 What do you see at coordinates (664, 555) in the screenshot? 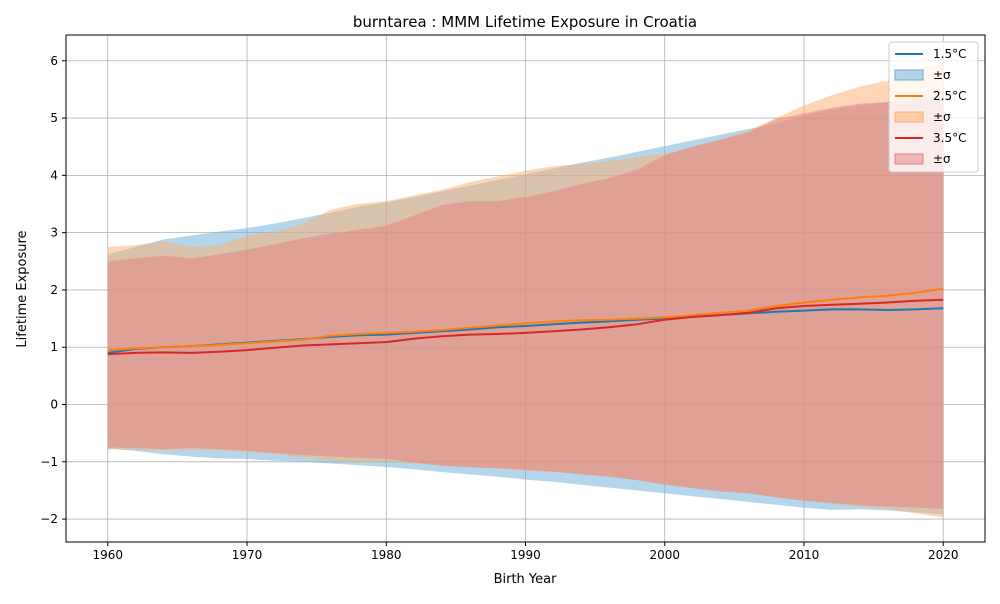
I see `x-tick-label: 2000` at bounding box center [664, 555].